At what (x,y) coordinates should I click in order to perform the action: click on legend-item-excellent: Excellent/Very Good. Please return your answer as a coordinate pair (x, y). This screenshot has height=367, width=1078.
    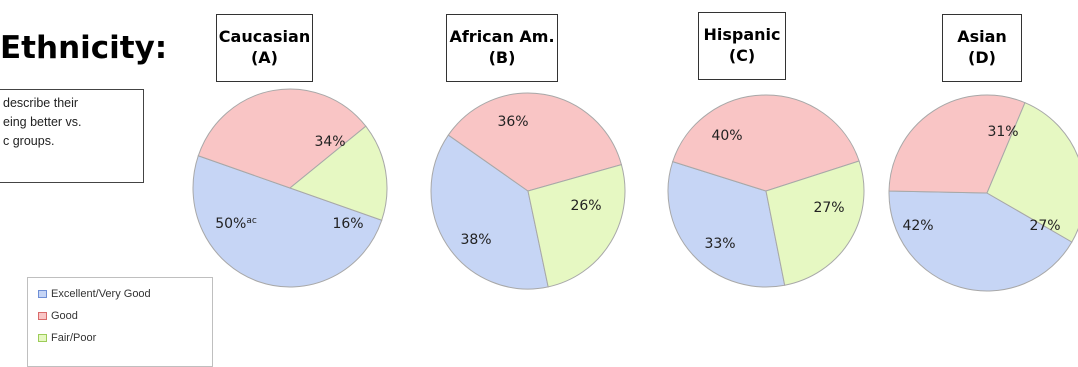
    Looking at the image, I should click on (125, 294).